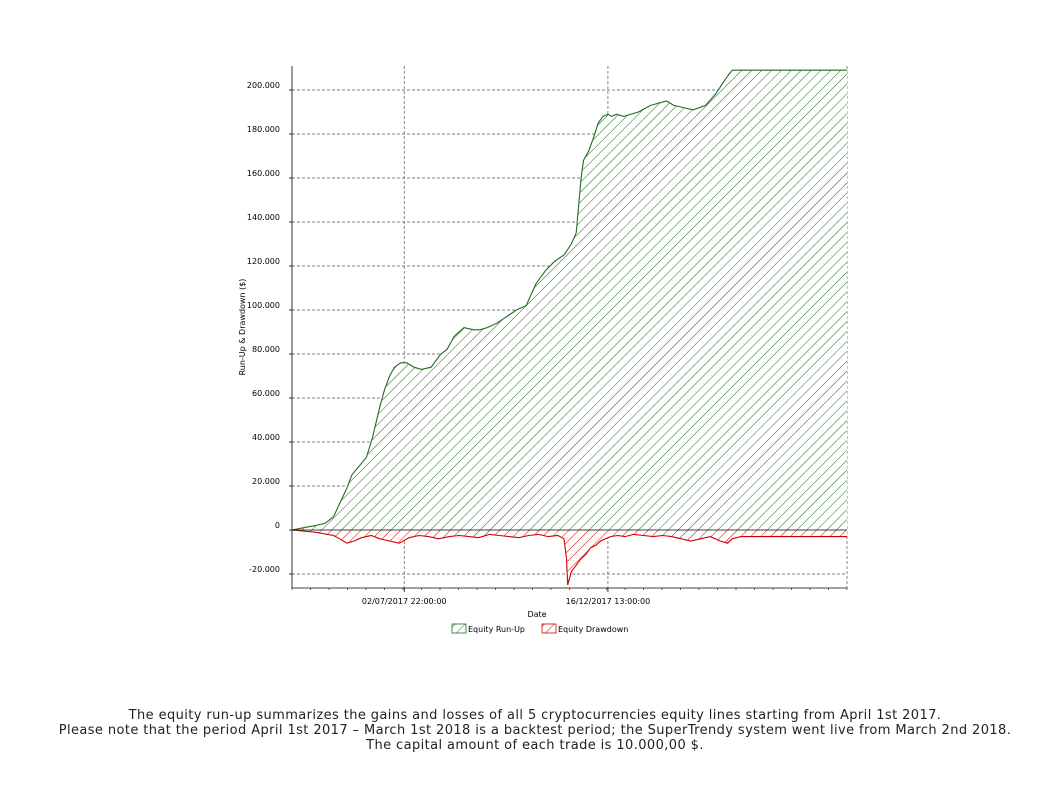 The image size is (1050, 786). What do you see at coordinates (266, 393) in the screenshot?
I see `y-tick-label: 60.000` at bounding box center [266, 393].